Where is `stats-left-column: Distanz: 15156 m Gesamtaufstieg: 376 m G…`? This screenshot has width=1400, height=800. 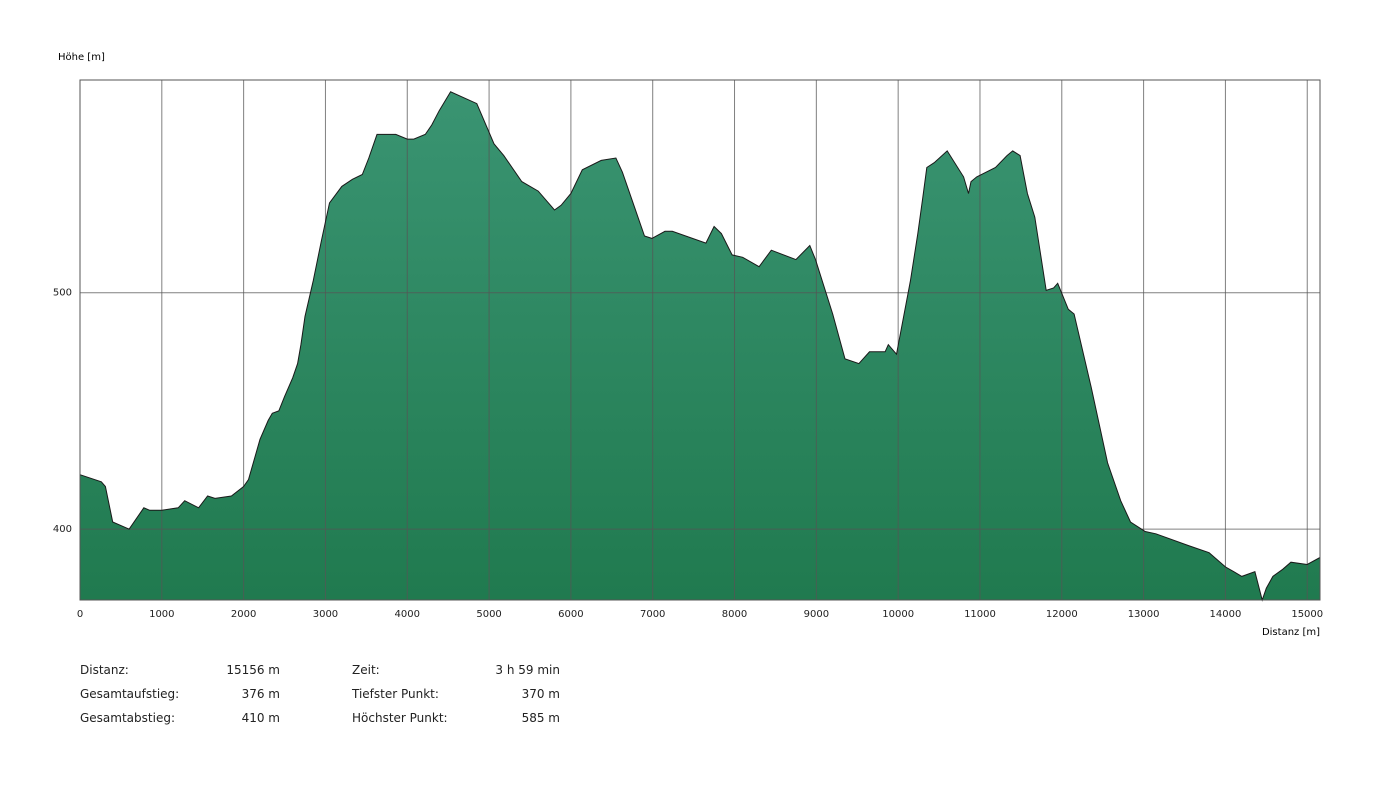
stats-left-column: Distanz: 15156 m Gesamtaufstieg: 376 m G… is located at coordinates (180, 694).